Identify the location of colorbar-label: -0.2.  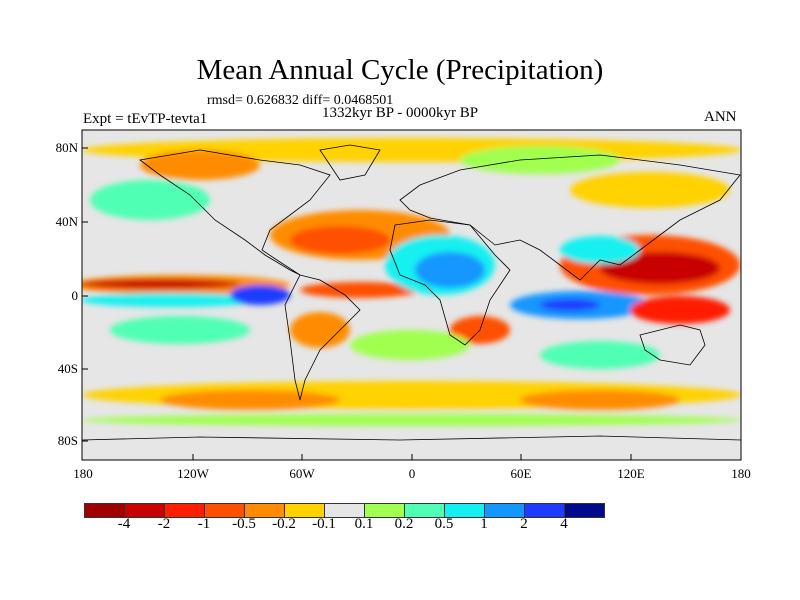
(284, 524).